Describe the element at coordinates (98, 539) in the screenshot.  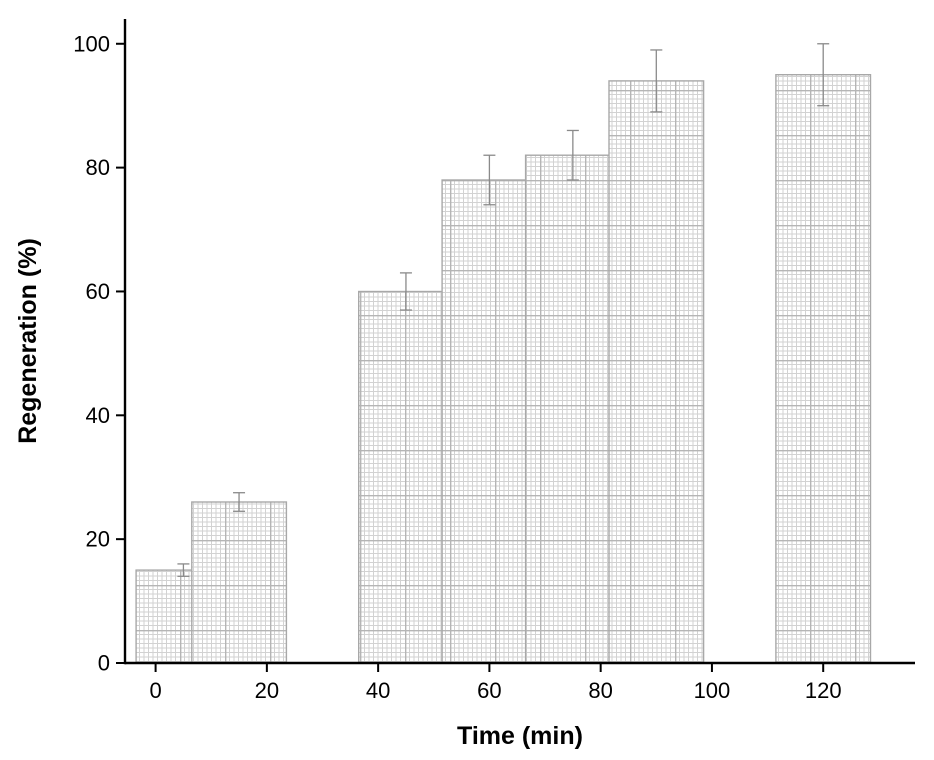
I see `y-tick-label: 20` at that location.